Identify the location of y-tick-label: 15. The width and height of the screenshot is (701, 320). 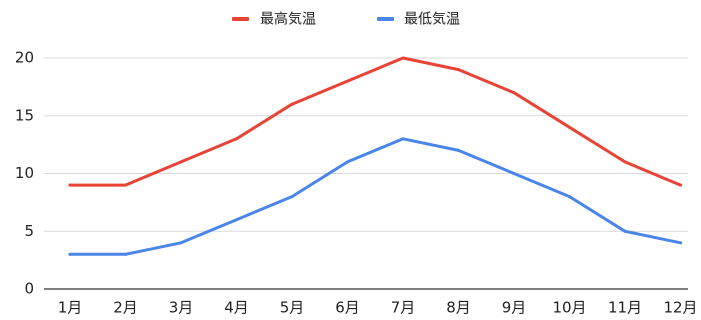
(24, 115).